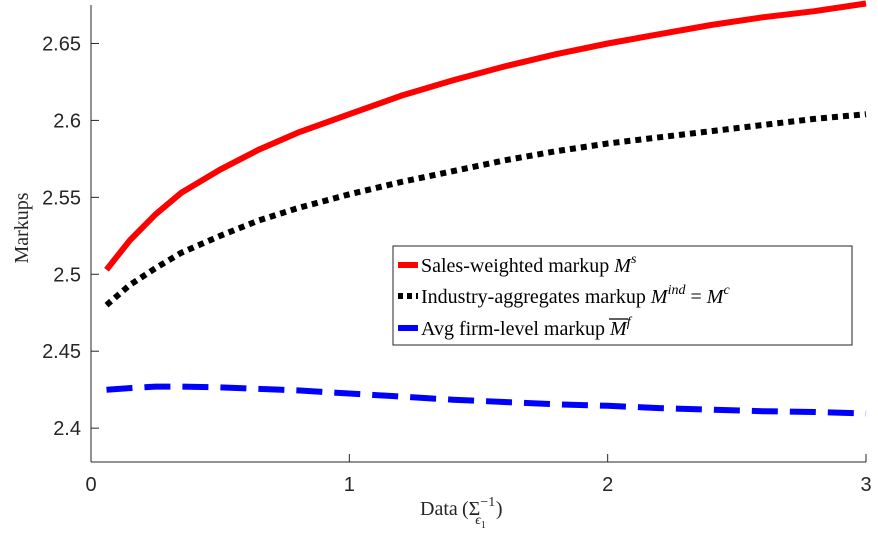 The height and width of the screenshot is (534, 878). Describe the element at coordinates (478, 520) in the screenshot. I see `x-label-sub: ϵ` at that location.